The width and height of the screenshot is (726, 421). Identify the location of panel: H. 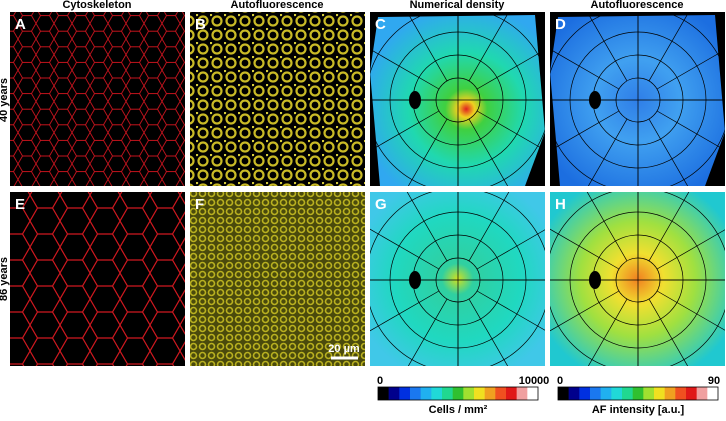
(637, 279).